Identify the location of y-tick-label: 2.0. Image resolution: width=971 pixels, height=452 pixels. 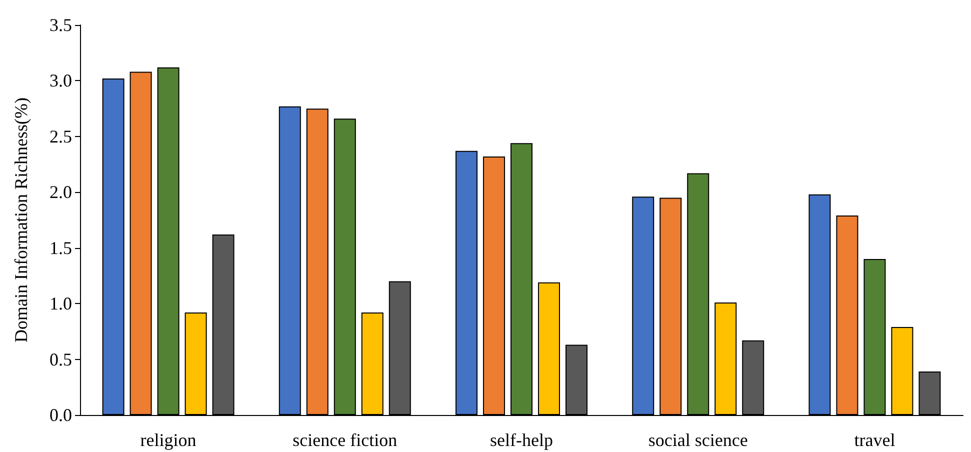
(61, 192).